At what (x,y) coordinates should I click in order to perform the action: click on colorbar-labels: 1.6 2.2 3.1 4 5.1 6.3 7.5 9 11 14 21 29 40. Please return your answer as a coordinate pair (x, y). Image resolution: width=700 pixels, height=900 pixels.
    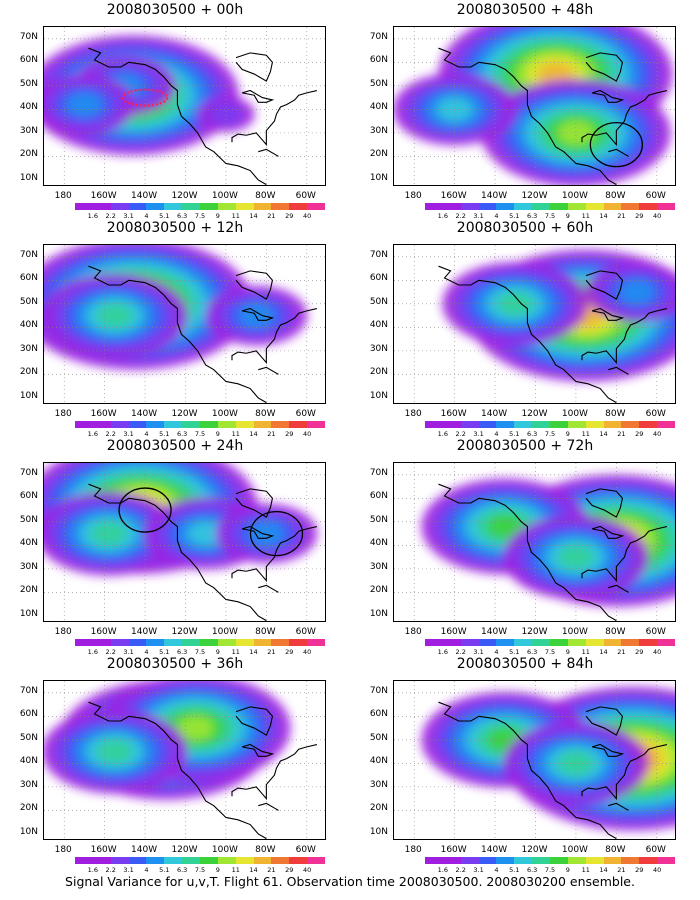
    Looking at the image, I should click on (200, 652).